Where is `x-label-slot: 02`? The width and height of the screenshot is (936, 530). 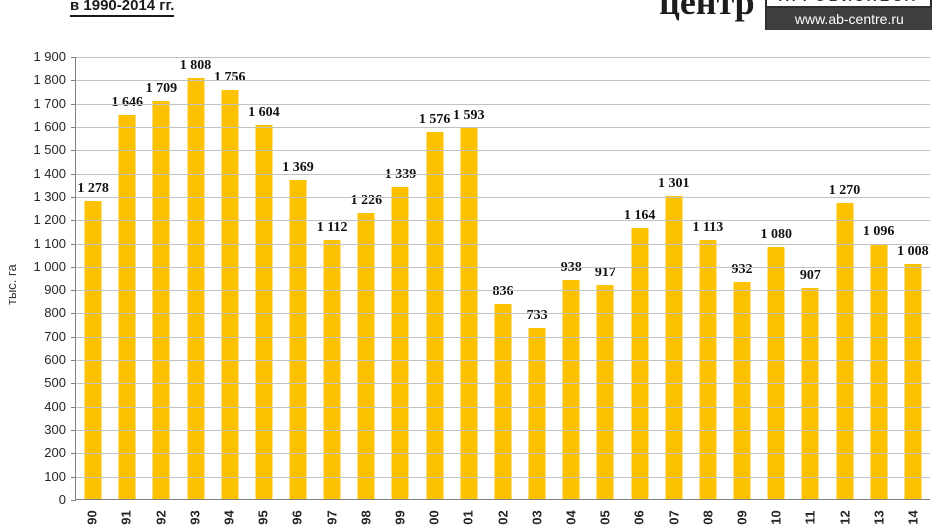
x-label-slot: 02 is located at coordinates (502, 515).